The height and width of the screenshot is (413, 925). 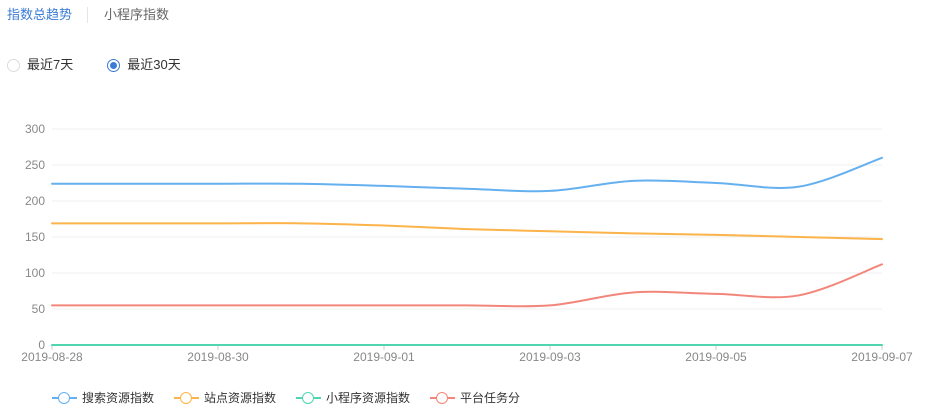 I want to click on legend-item: 小程序资源指数, so click(x=353, y=397).